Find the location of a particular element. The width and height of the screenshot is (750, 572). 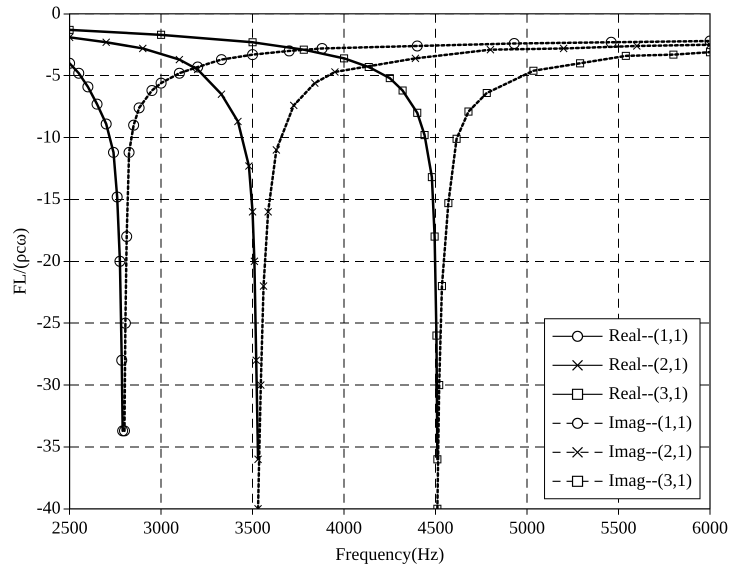

y-tick-label: -25 is located at coordinates (48, 322).